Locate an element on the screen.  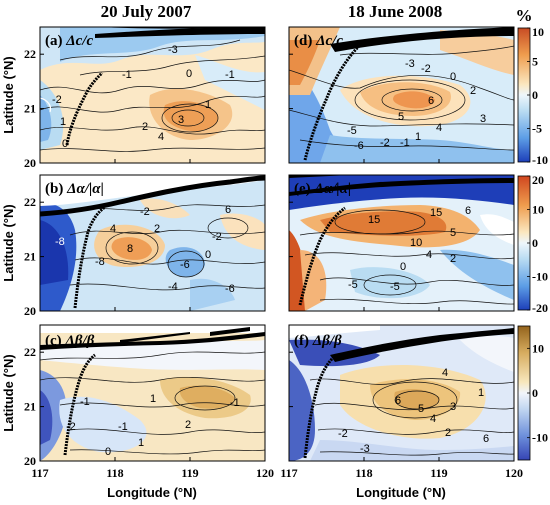
panel-e-field: 15 15 10 5 6 4 0 -5 -5 2 is located at coordinates (401, 243).